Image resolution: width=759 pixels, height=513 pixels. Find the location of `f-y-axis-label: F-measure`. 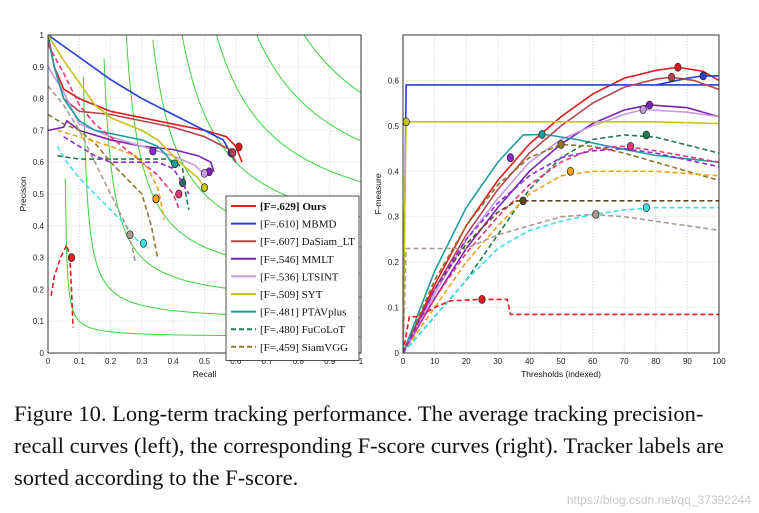

f-y-axis-label: F-measure is located at coordinates (378, 193).